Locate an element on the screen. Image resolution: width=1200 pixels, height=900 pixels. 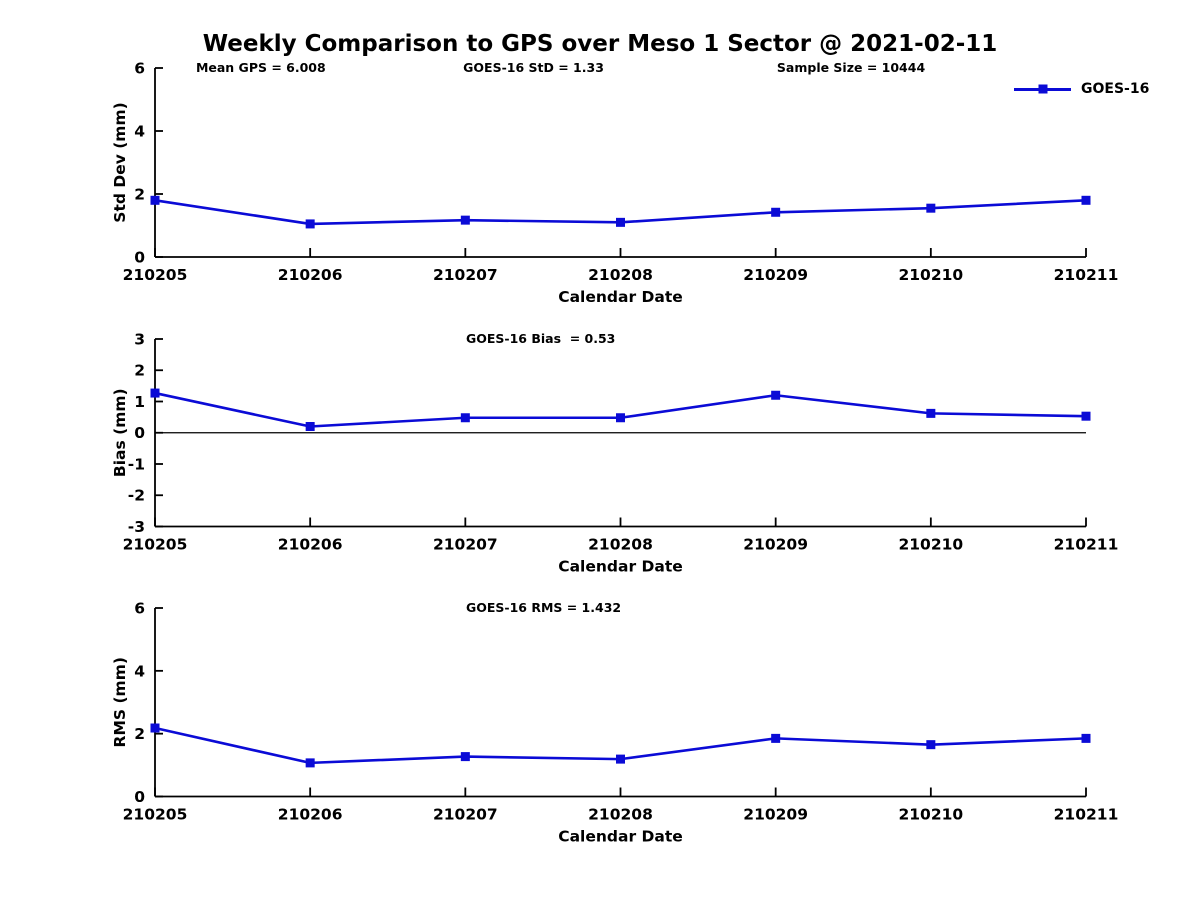
bias-plot-annotation: GOES-16 Bias = 0.53 is located at coordinates (540, 338).